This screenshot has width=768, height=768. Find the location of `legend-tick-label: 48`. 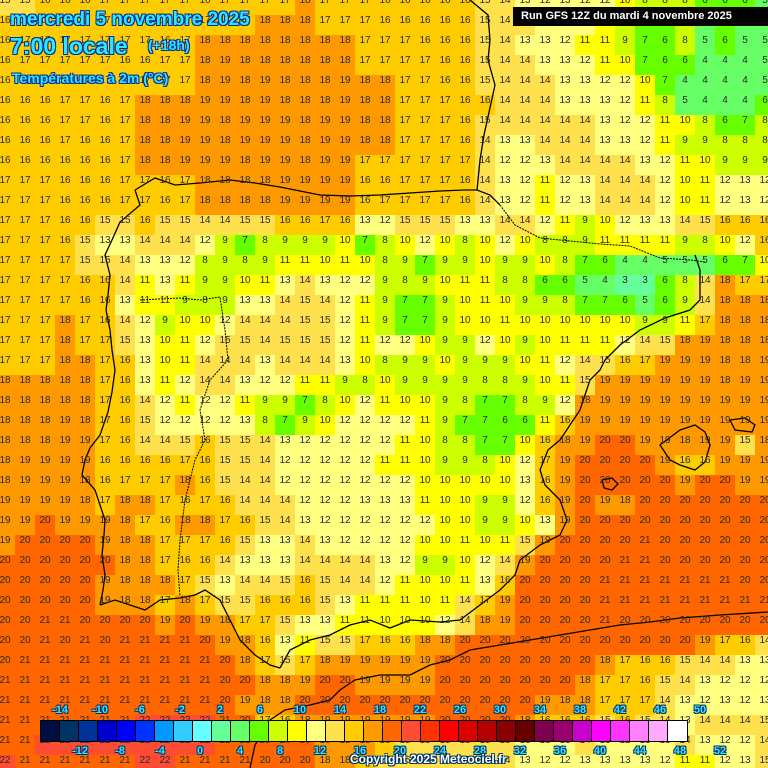

legend-tick-label: 48 is located at coordinates (680, 751).